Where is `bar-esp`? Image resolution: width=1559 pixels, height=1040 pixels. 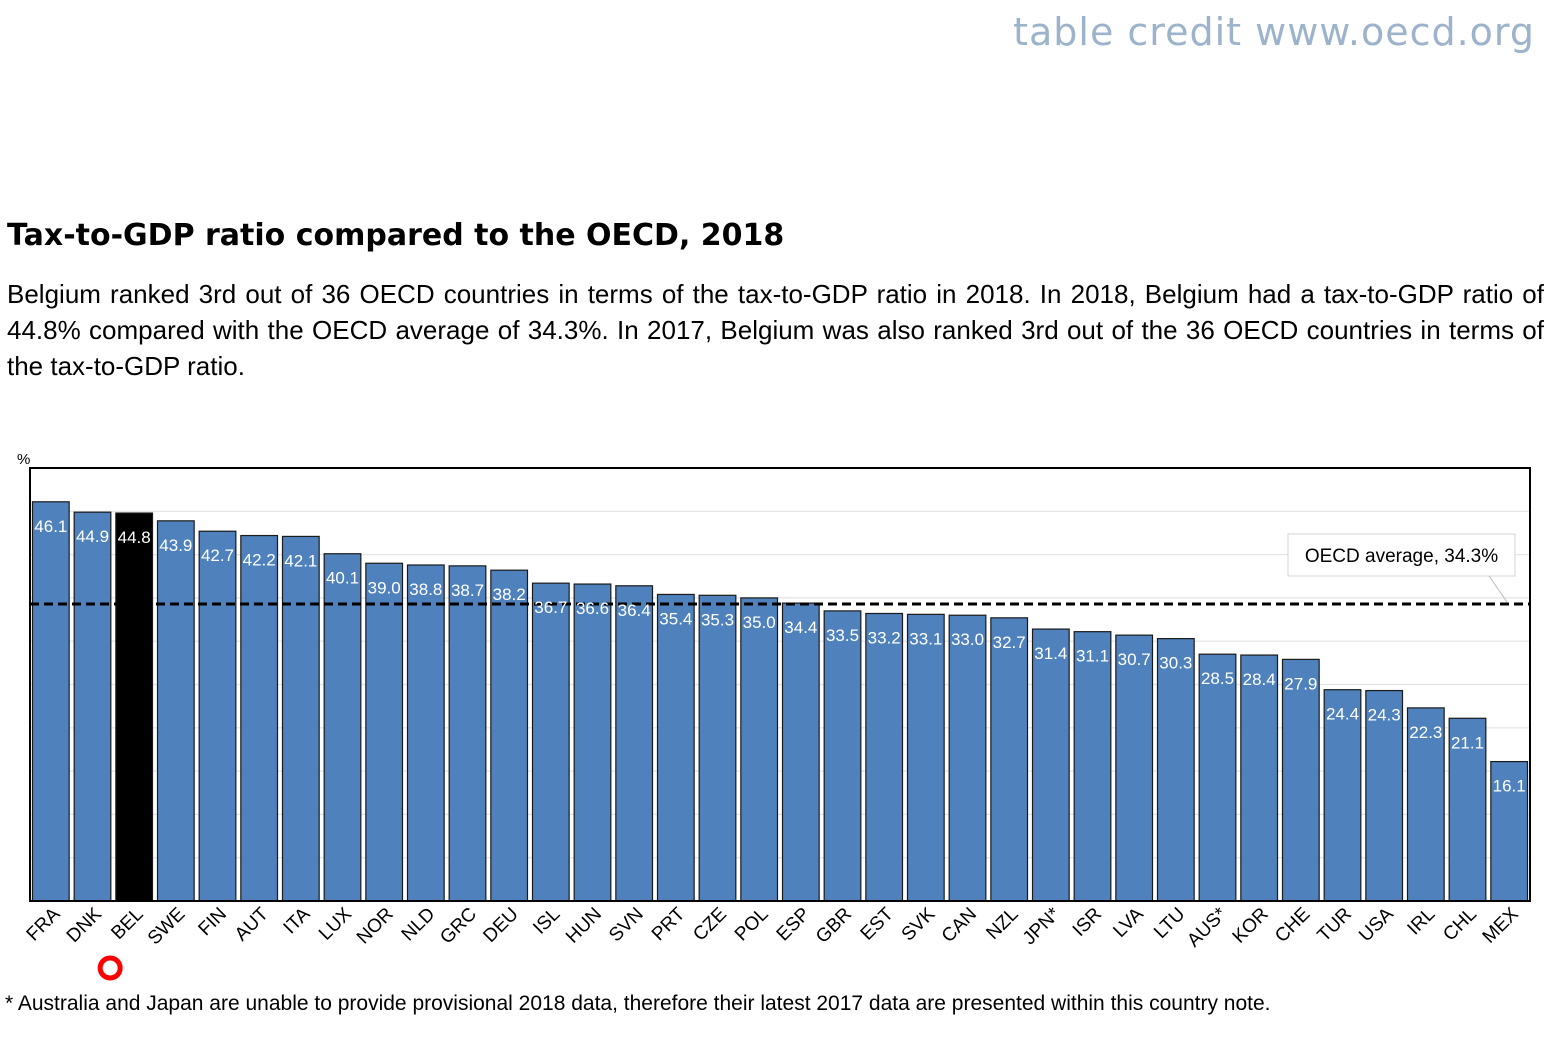
bar-esp is located at coordinates (800, 752).